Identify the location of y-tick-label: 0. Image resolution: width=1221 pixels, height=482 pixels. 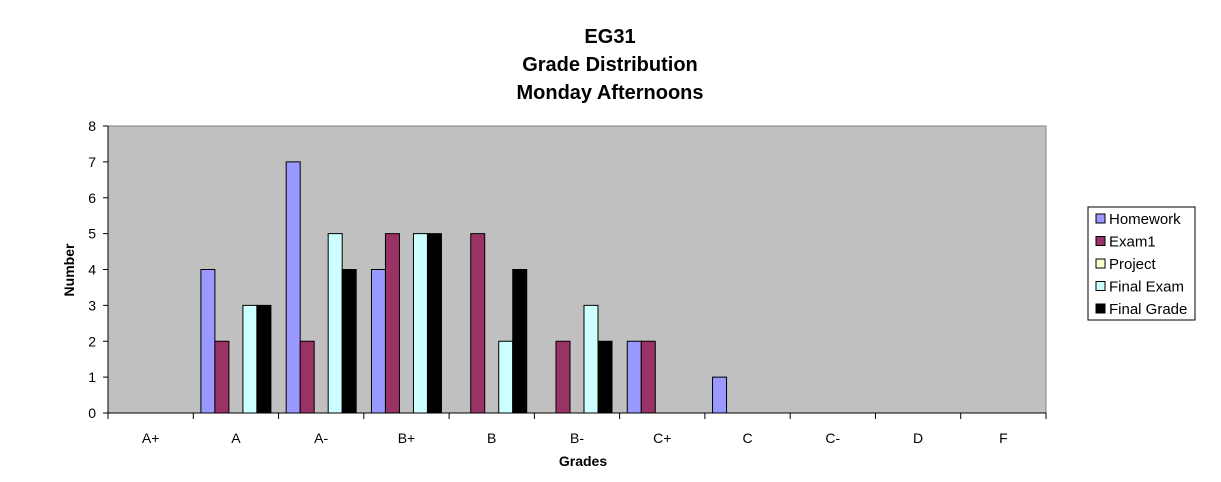
(92, 413).